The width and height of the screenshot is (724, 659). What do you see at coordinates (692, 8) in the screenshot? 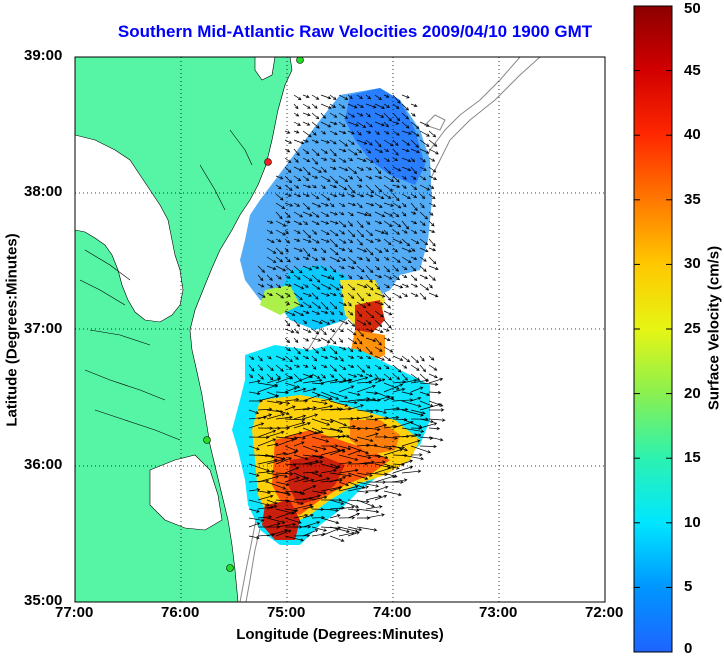
I see `colorbar-tick-label: 50` at bounding box center [692, 8].